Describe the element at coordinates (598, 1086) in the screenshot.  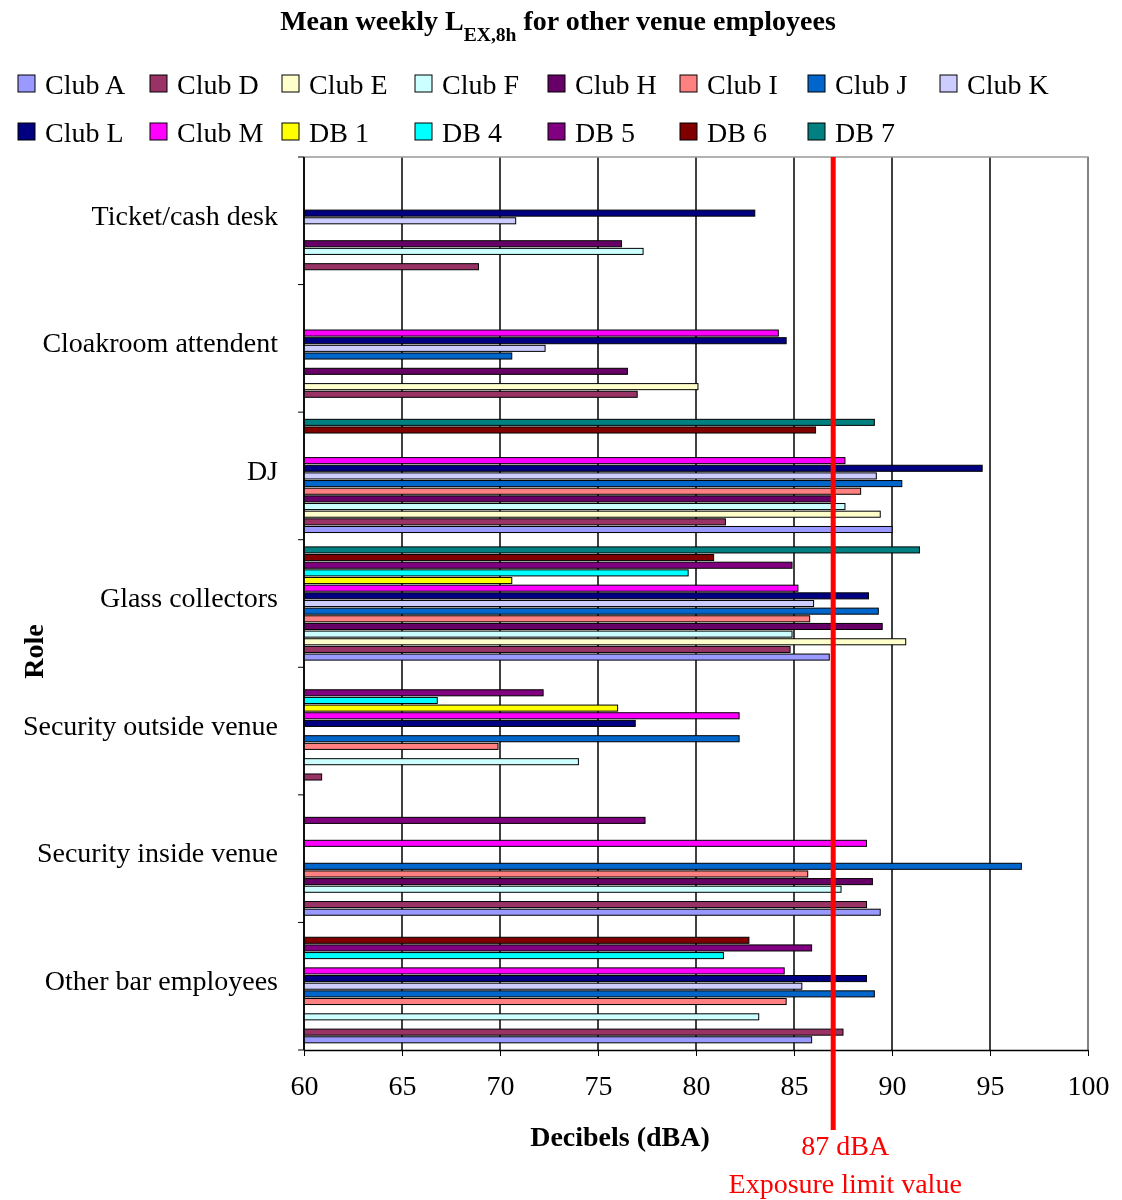
I see `x-tick-label: 75` at that location.